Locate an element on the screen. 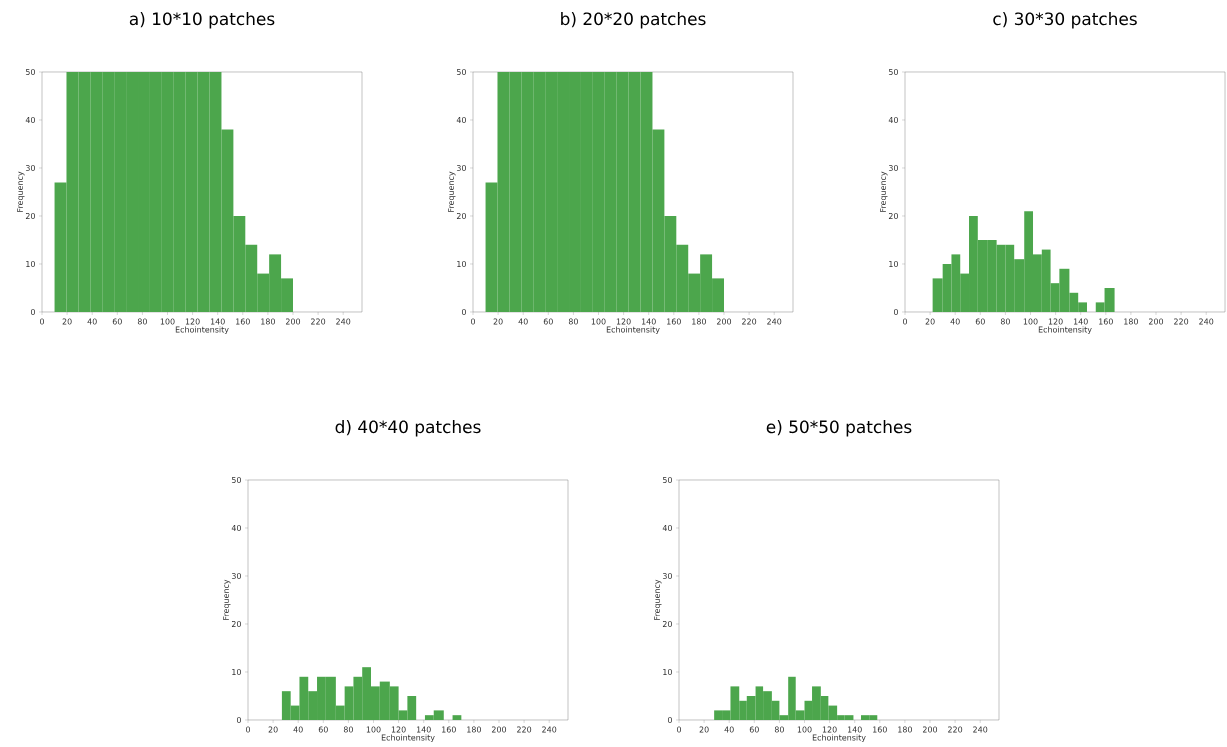 The width and height of the screenshot is (1227, 747). chart-title: a) 10*10 patches is located at coordinates (202, 20).